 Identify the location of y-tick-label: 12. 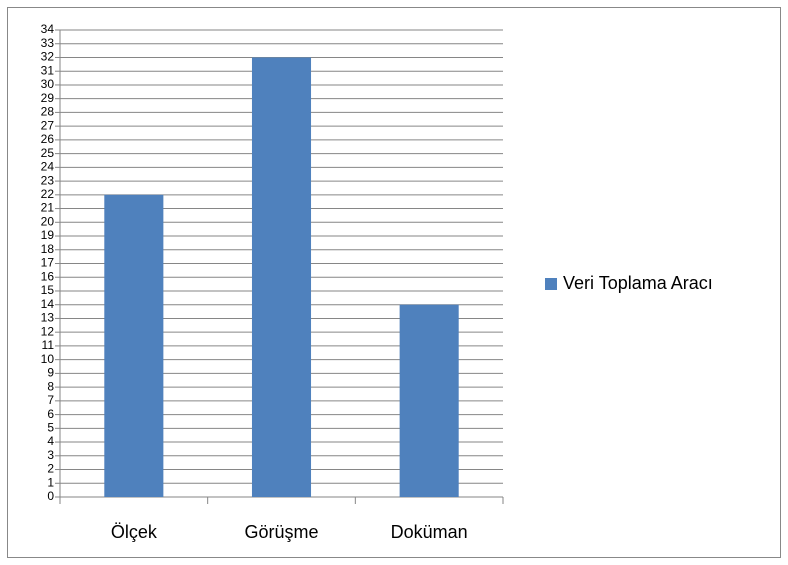
(48, 331).